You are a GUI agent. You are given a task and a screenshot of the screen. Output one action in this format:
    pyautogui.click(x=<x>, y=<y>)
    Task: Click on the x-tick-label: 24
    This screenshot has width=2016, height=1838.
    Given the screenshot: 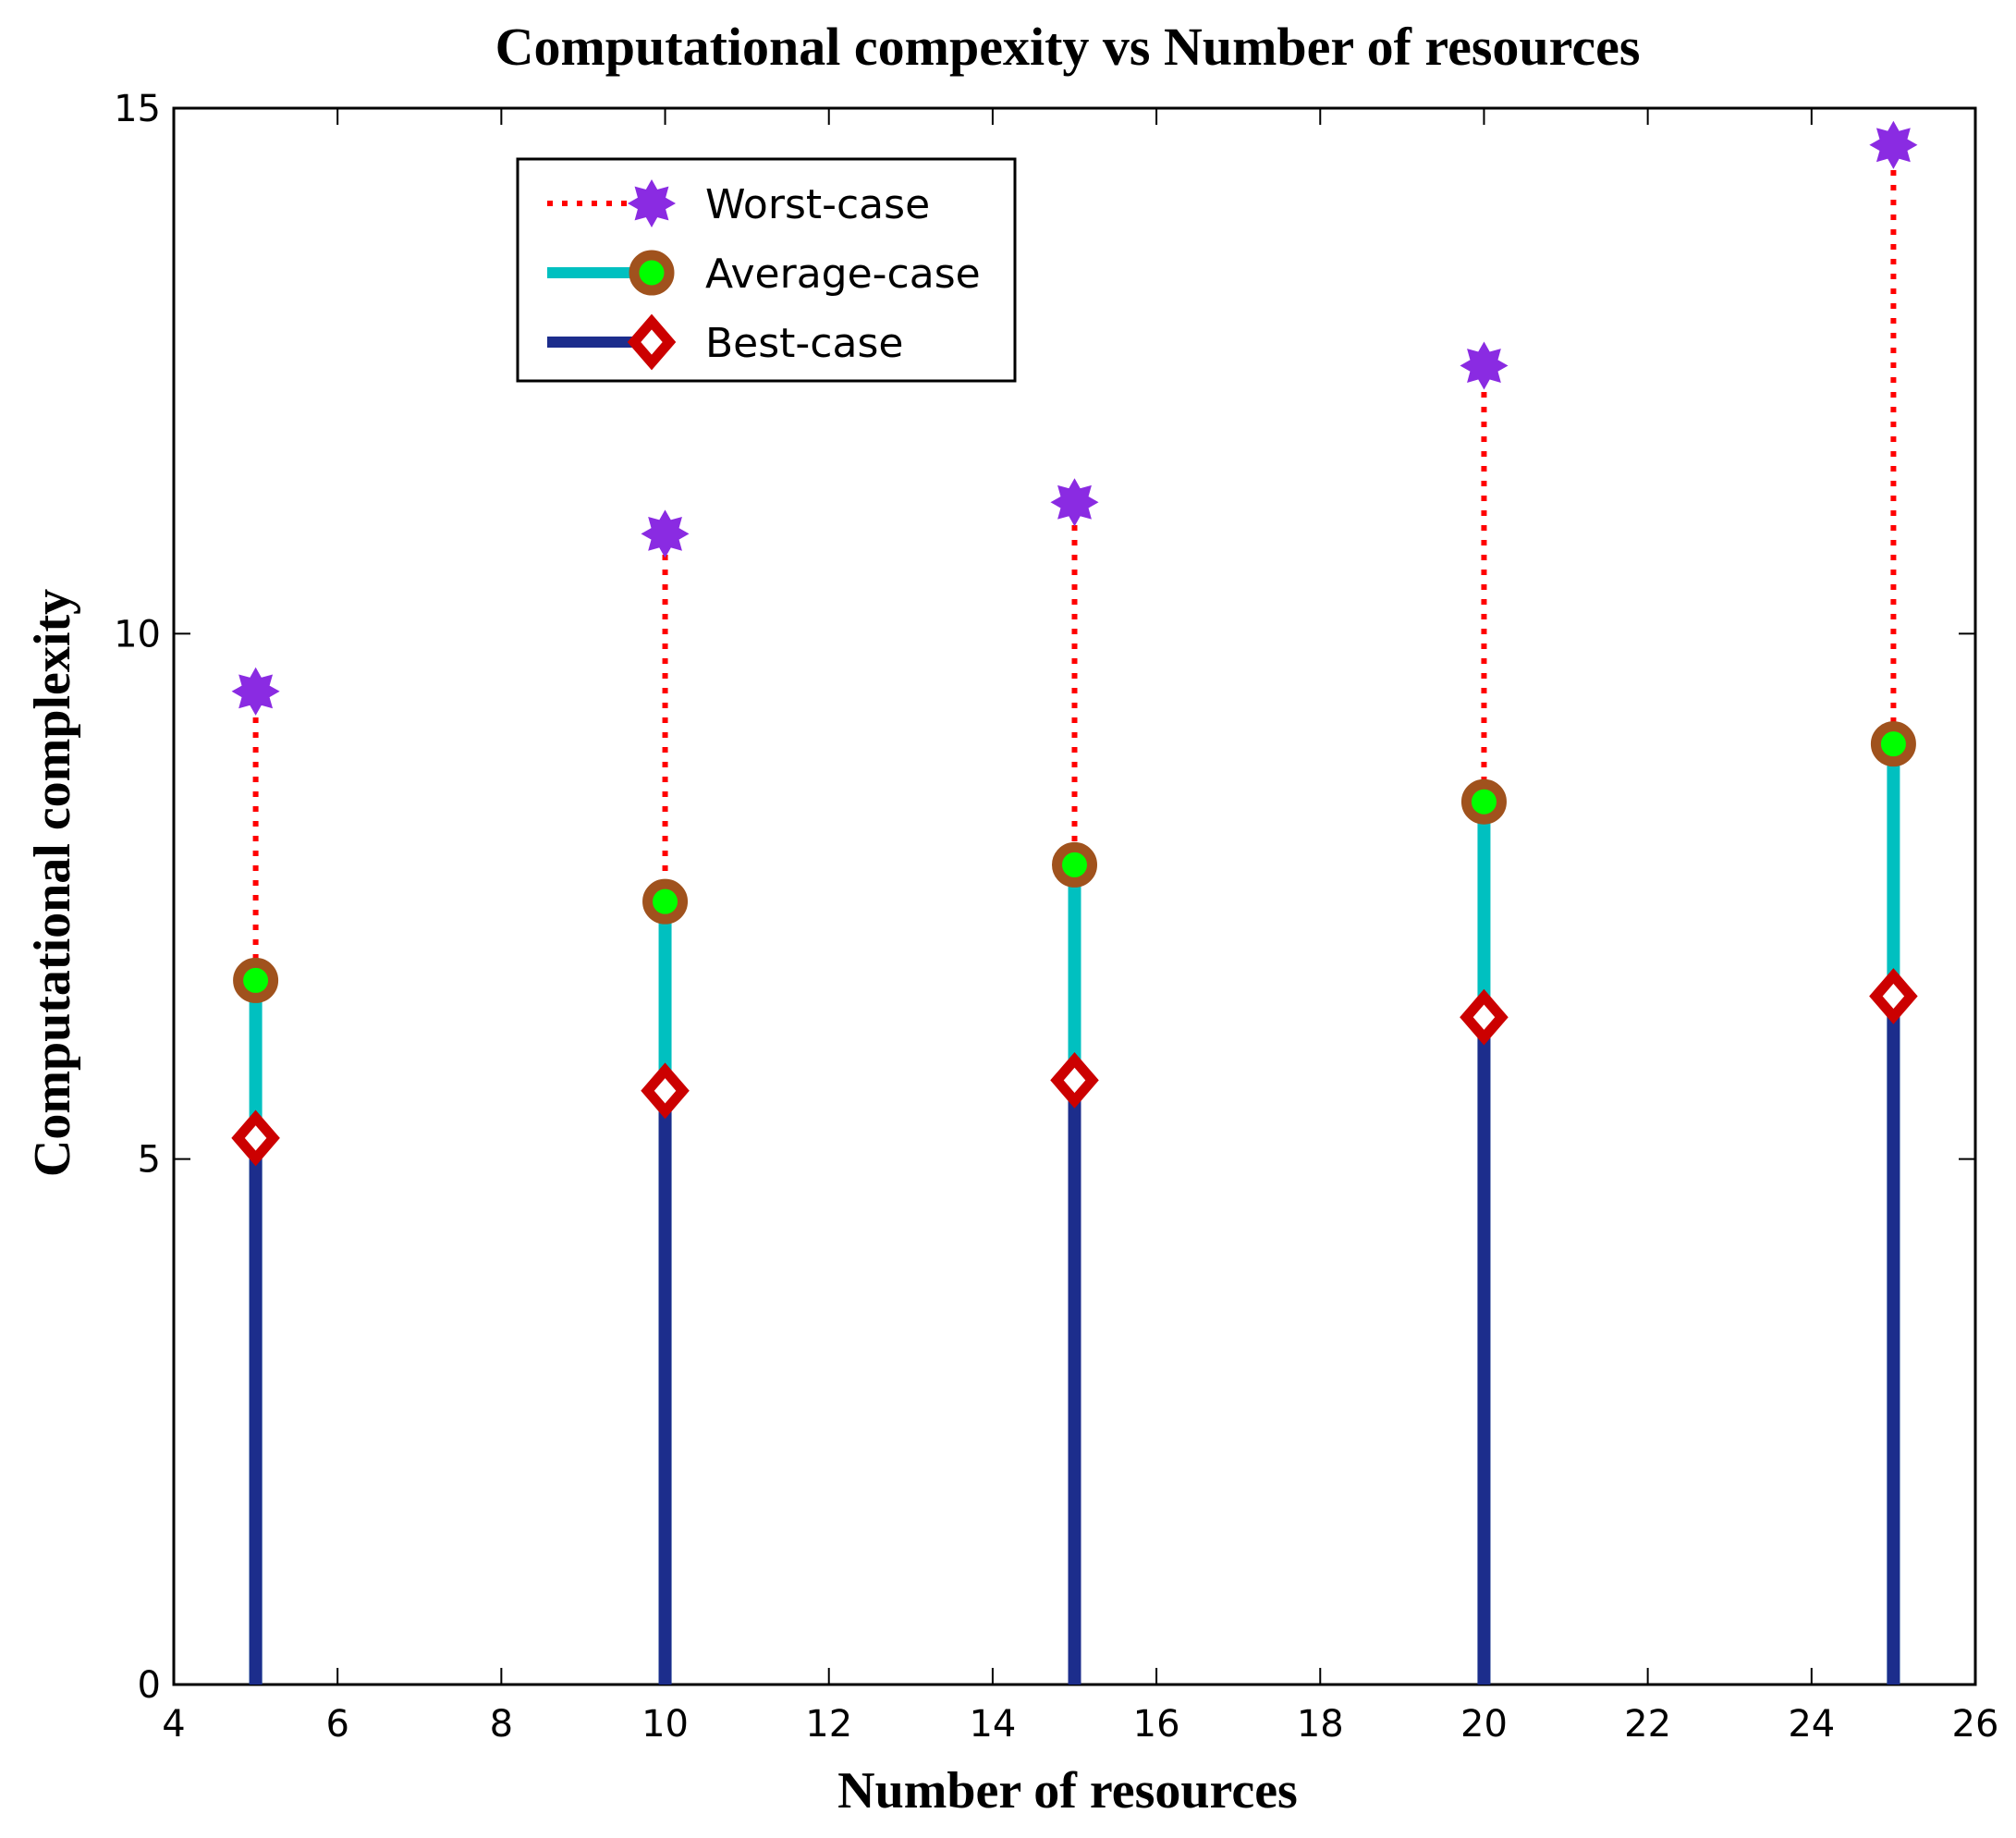 What is the action you would take?
    pyautogui.click(x=1811, y=1724)
    